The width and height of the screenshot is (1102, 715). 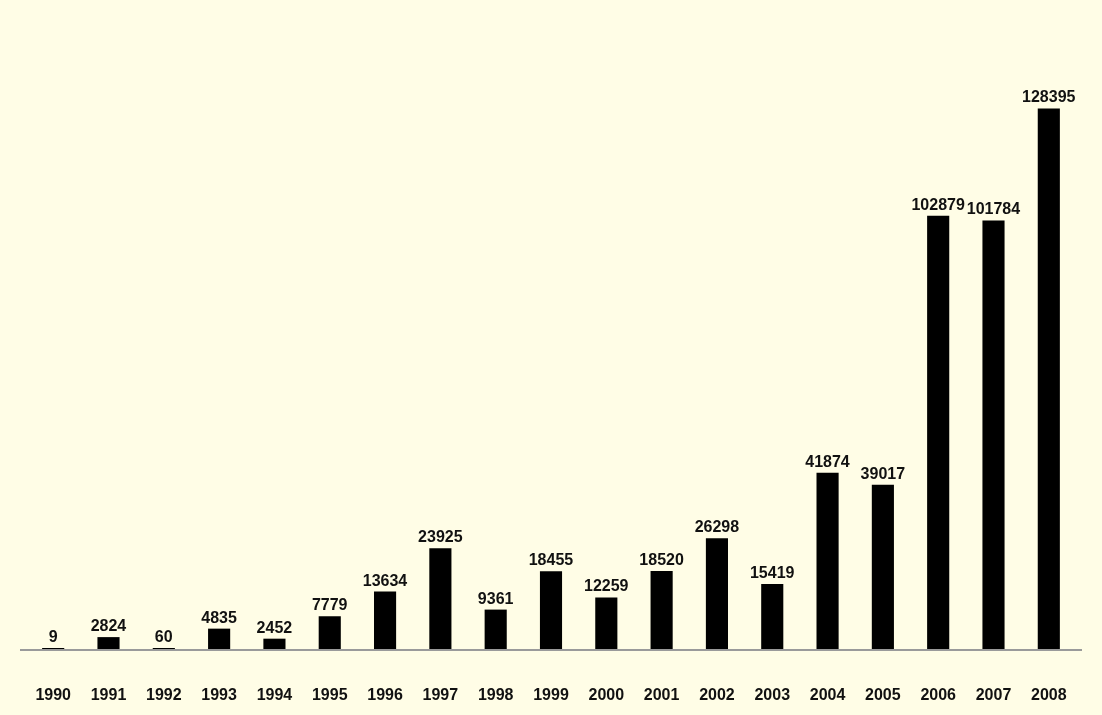 I want to click on data-label: 26298, so click(x=717, y=527).